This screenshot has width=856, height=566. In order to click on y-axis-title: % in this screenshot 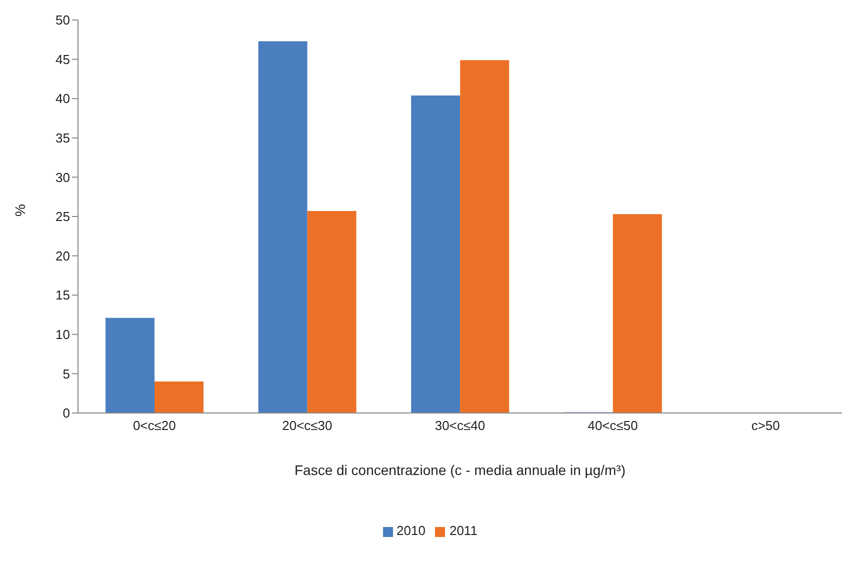, I will do `click(20, 210)`.